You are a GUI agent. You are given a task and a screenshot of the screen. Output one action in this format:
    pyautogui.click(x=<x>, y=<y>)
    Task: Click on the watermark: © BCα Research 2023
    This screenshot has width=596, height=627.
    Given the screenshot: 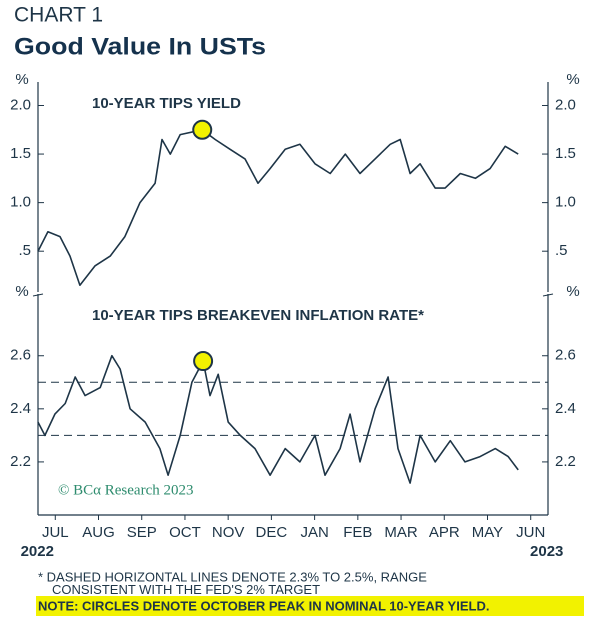 What is the action you would take?
    pyautogui.click(x=125, y=490)
    